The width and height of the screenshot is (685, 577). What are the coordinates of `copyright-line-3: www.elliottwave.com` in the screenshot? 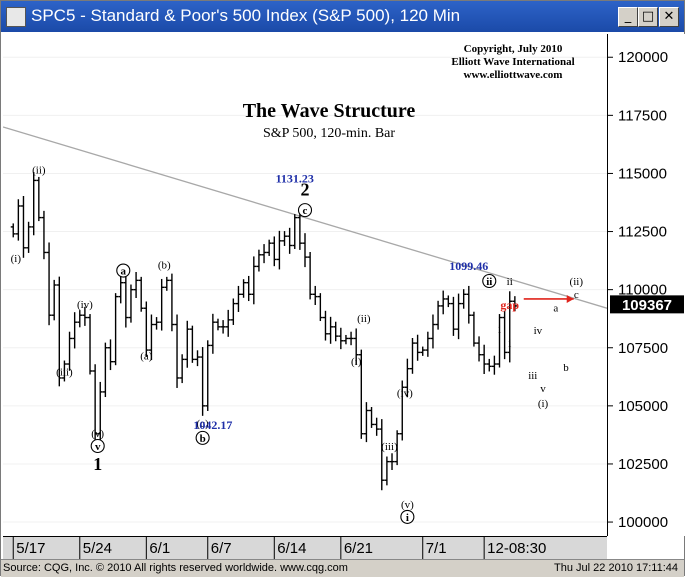 It's located at (513, 75).